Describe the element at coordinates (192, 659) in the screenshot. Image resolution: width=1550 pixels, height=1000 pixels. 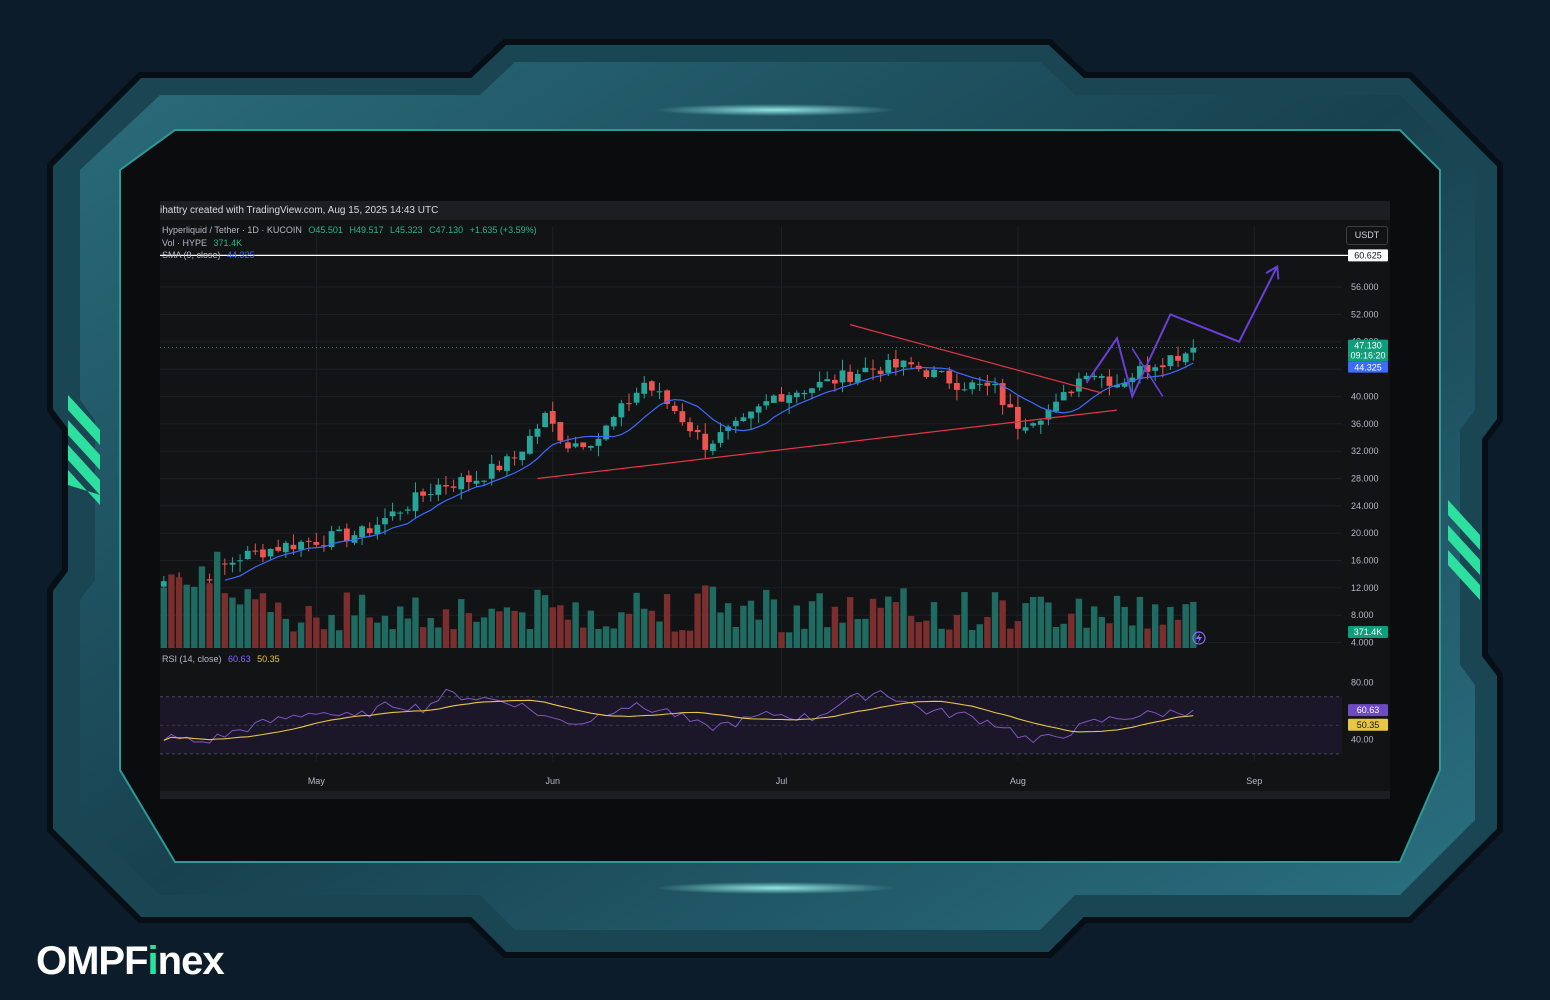
I see `legend-rsi-label: RSI (14, close)` at that location.